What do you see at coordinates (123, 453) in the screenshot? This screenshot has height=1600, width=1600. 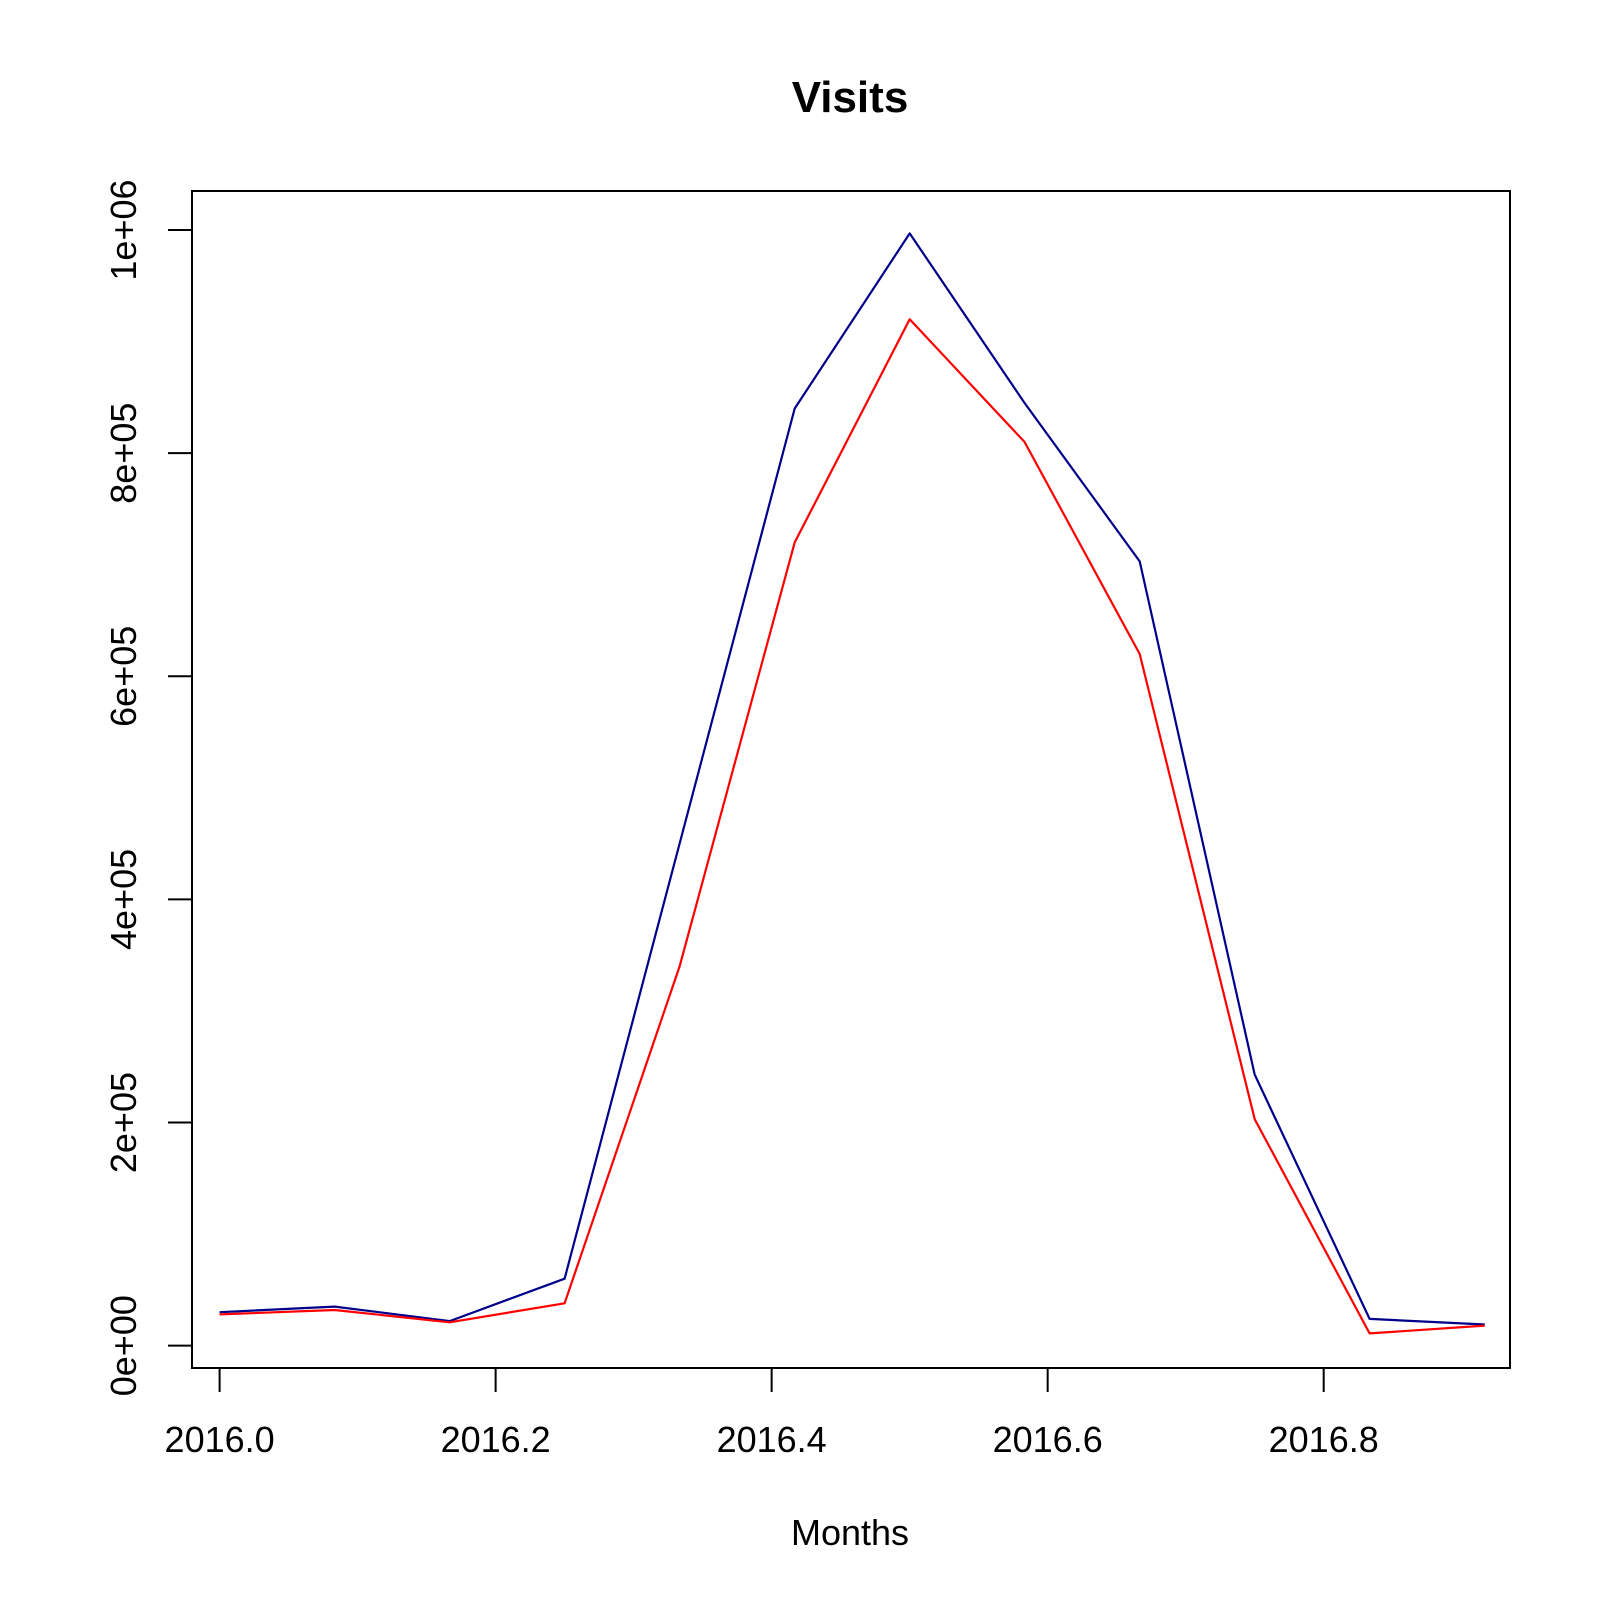 I see `y-tick-label: 8e+05` at bounding box center [123, 453].